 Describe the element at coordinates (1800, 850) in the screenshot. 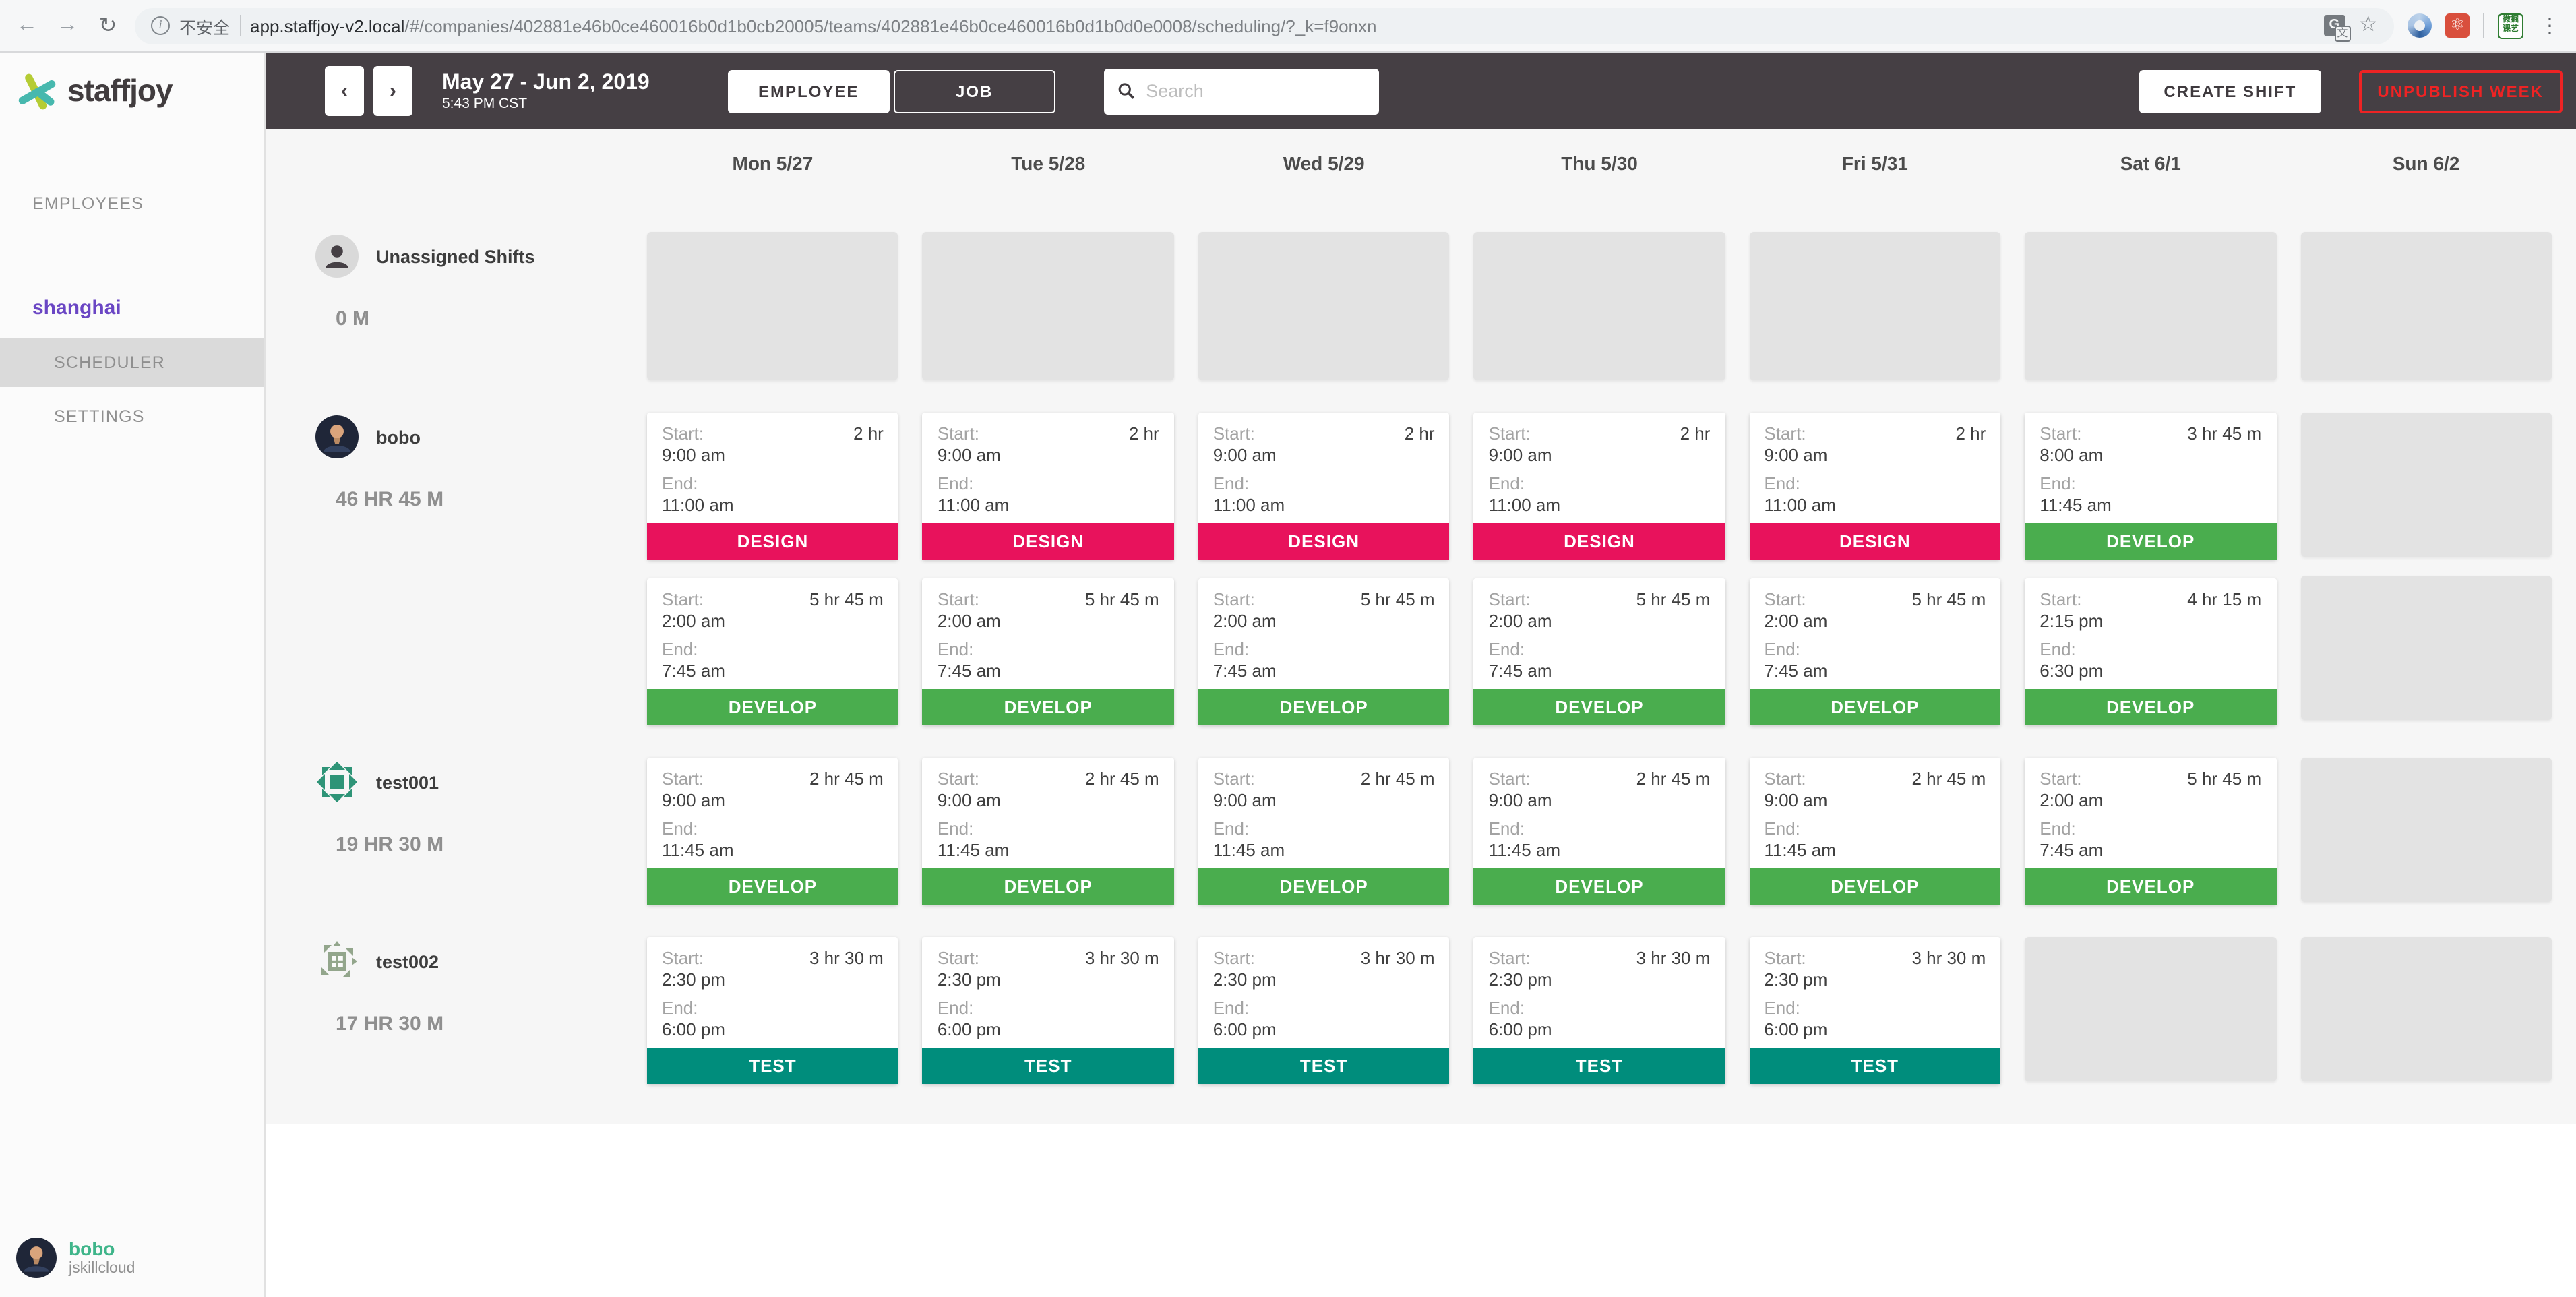

I see `shift-end-time: 11:45 am` at that location.